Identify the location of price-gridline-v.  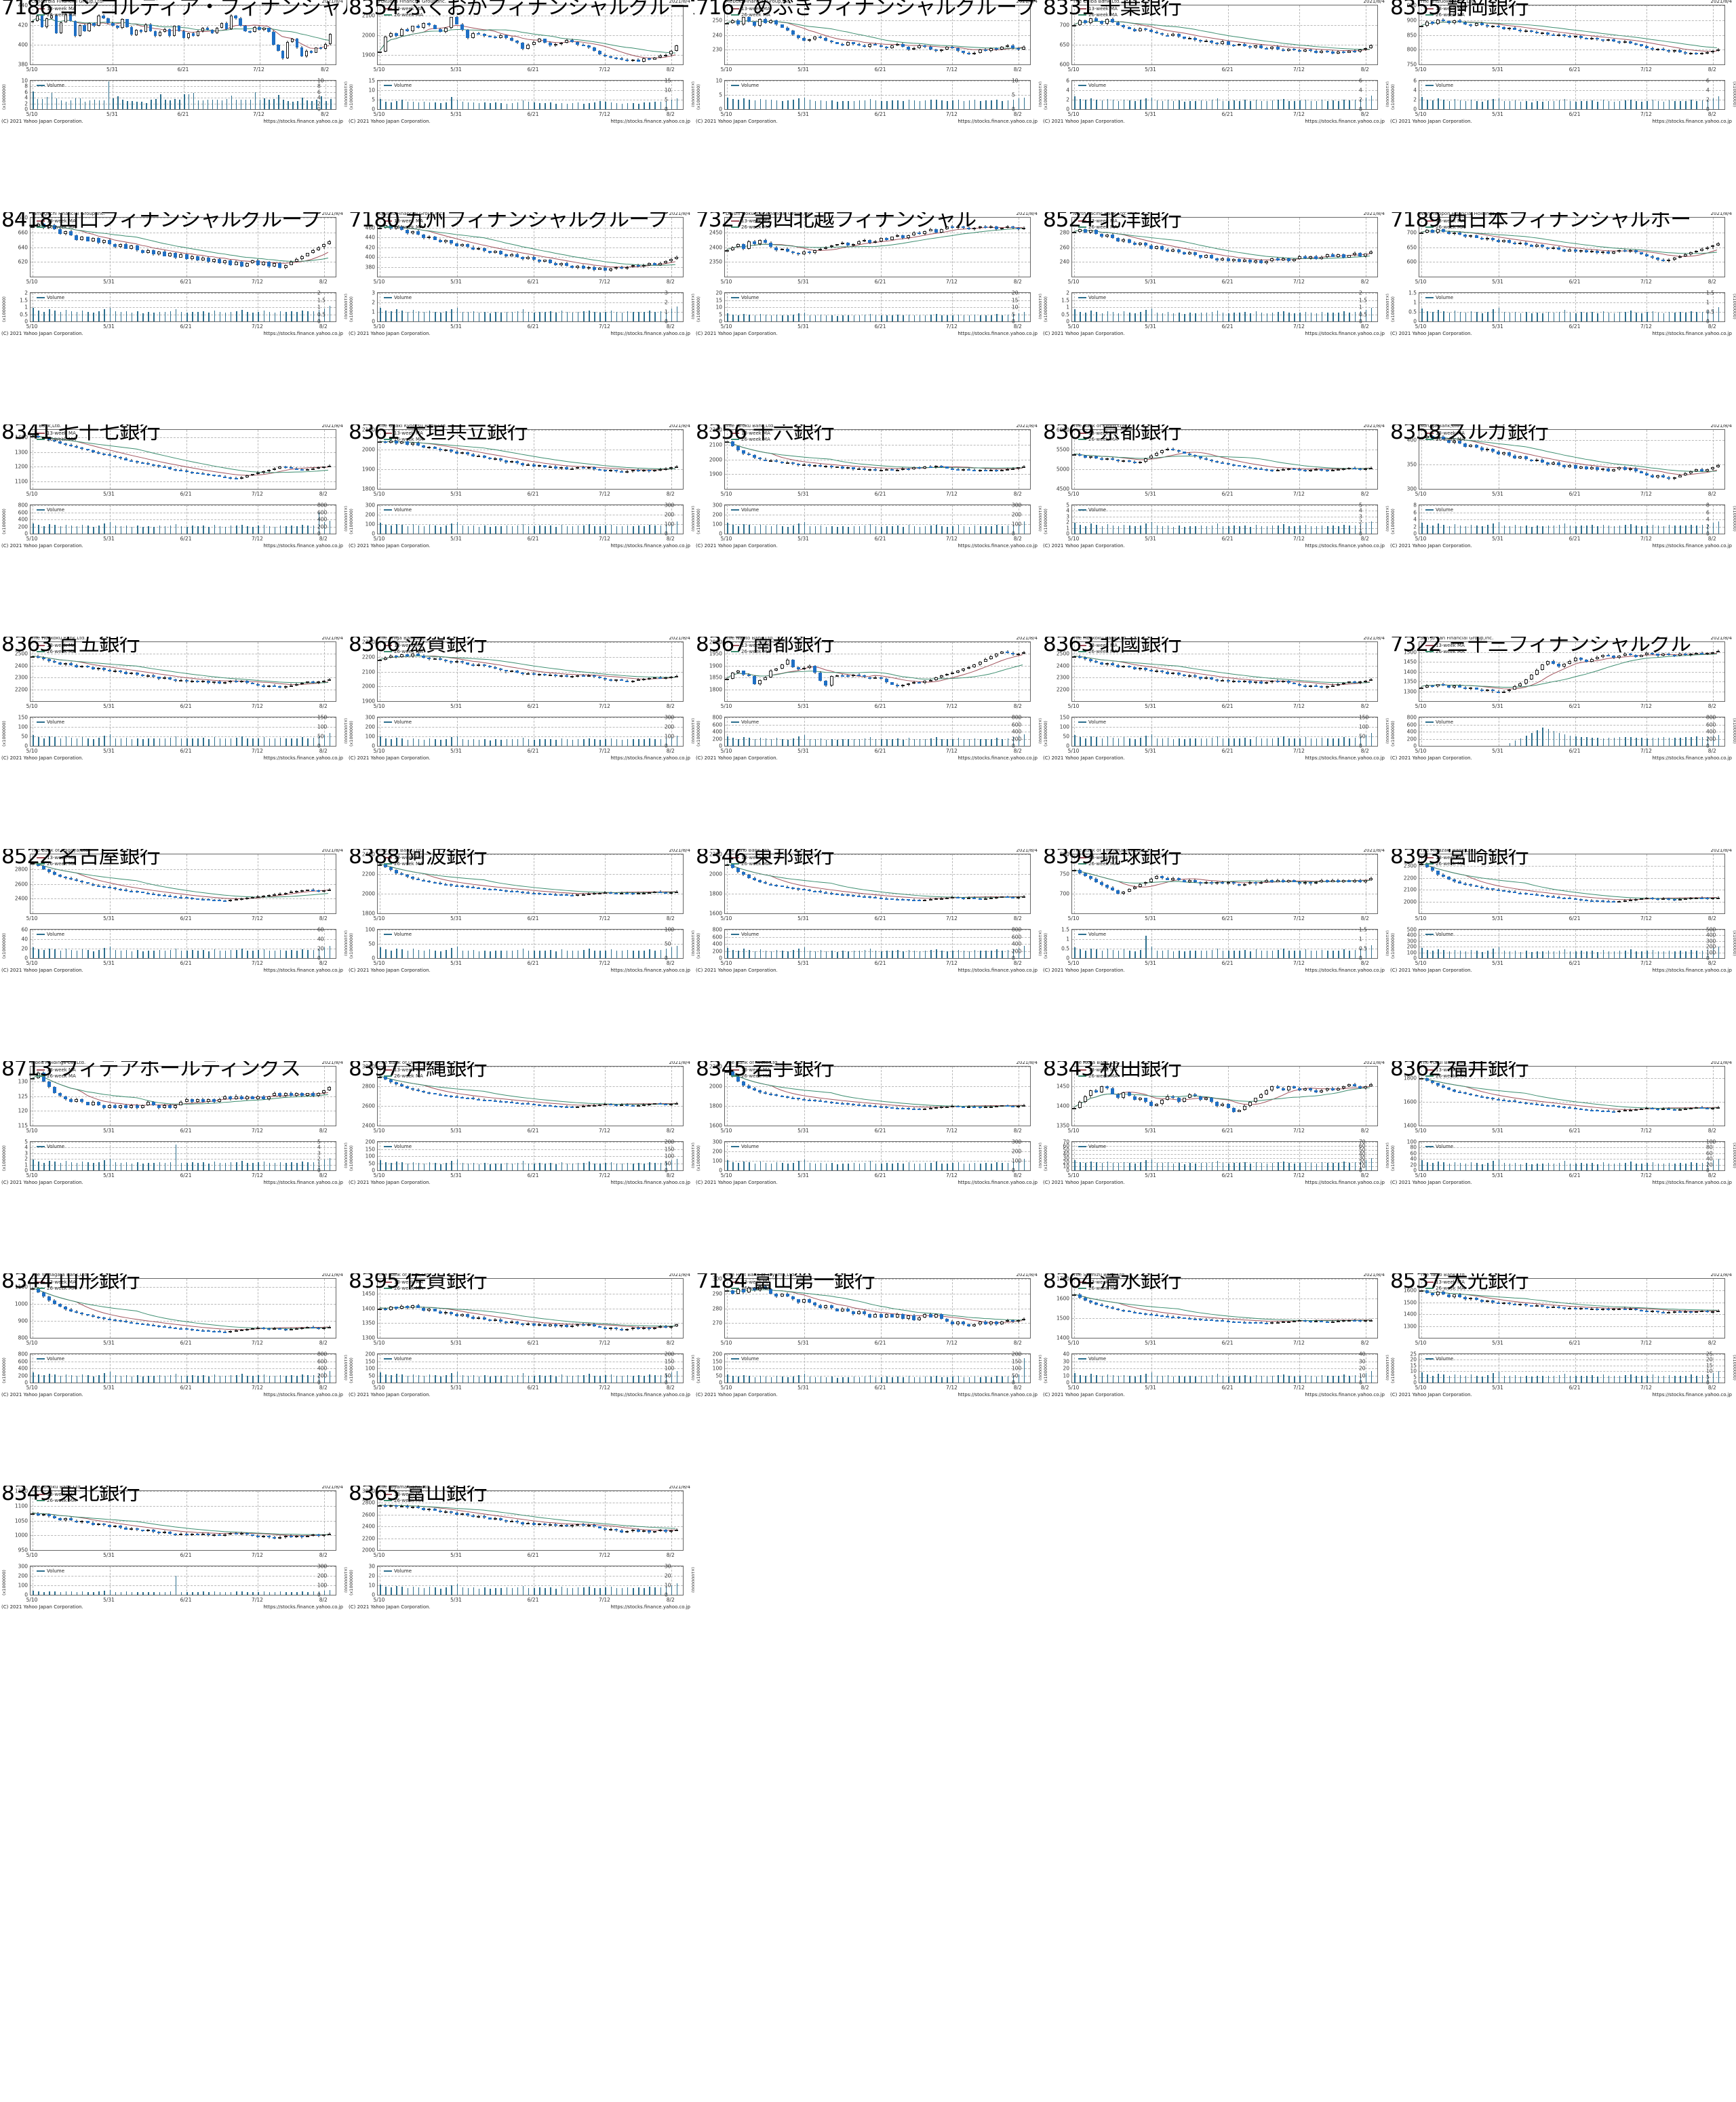
(1151, 34).